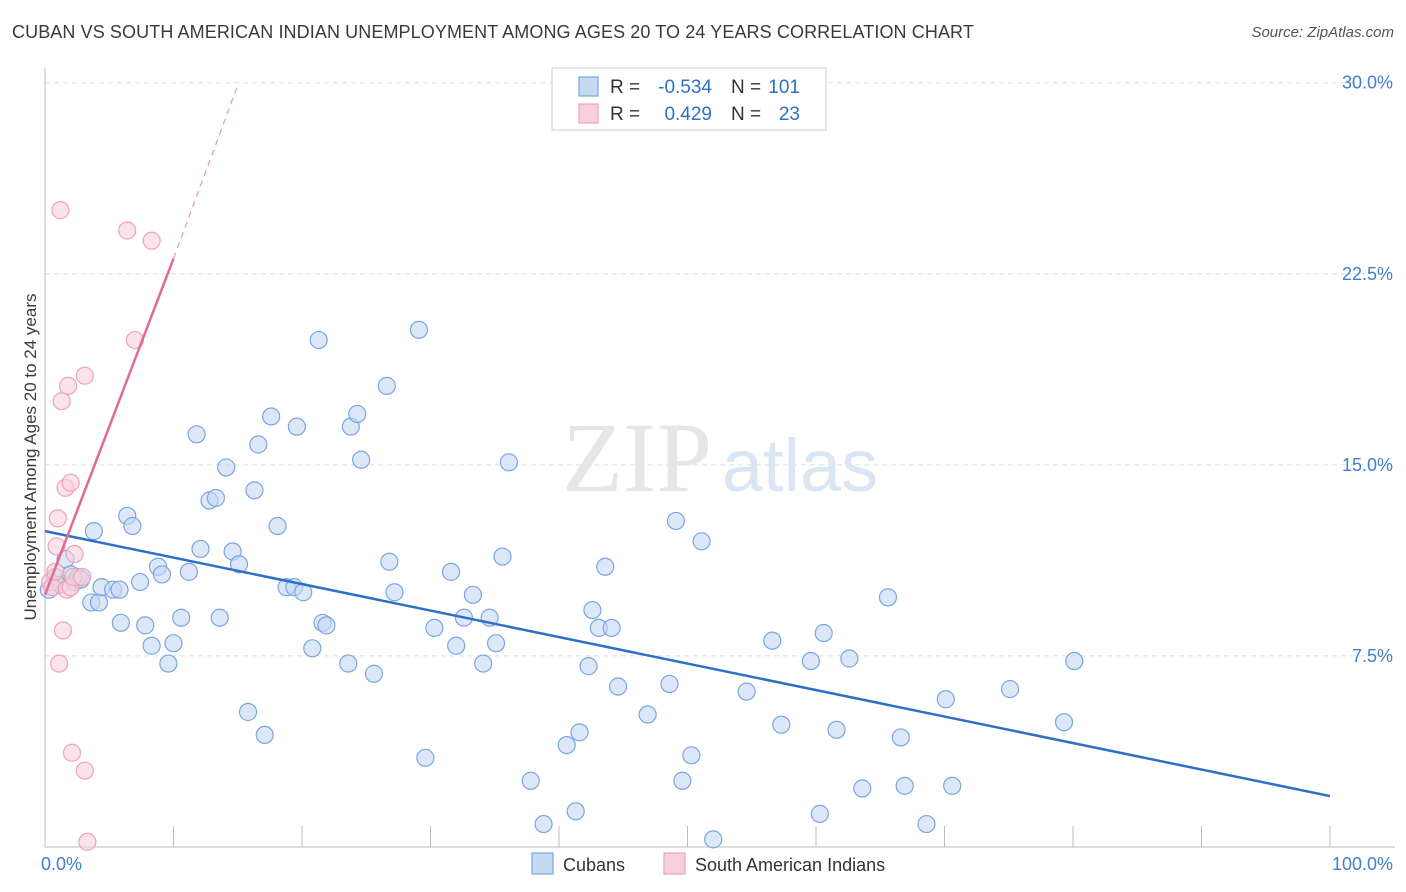 The height and width of the screenshot is (892, 1406). What do you see at coordinates (61, 864) in the screenshot?
I see `x-tick-label-0: 0.0%` at bounding box center [61, 864].